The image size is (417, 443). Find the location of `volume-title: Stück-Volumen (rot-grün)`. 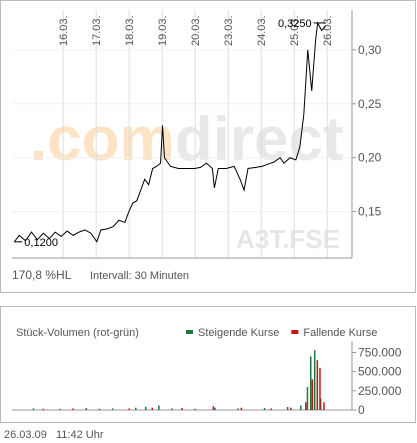

volume-title: Stück-Volumen (rot-grün) is located at coordinates (77, 333).